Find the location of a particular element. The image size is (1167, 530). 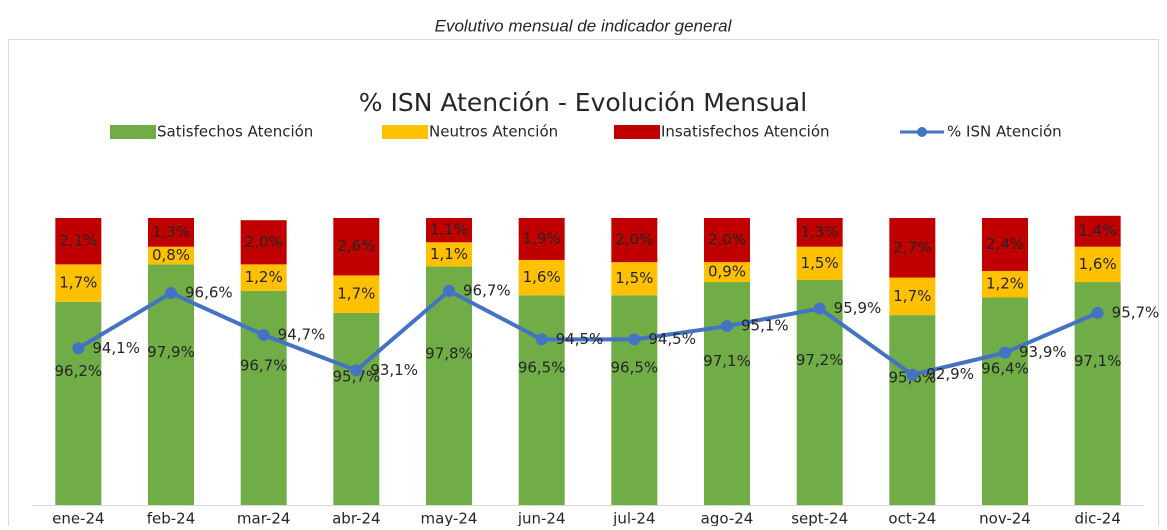

bar-value-label: 97,8% is located at coordinates (449, 353).